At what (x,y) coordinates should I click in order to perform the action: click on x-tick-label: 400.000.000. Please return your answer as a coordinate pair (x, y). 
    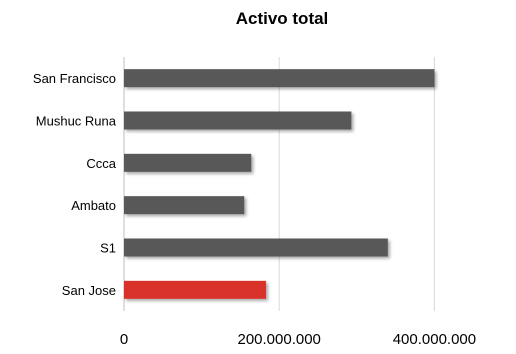
    Looking at the image, I should click on (434, 339).